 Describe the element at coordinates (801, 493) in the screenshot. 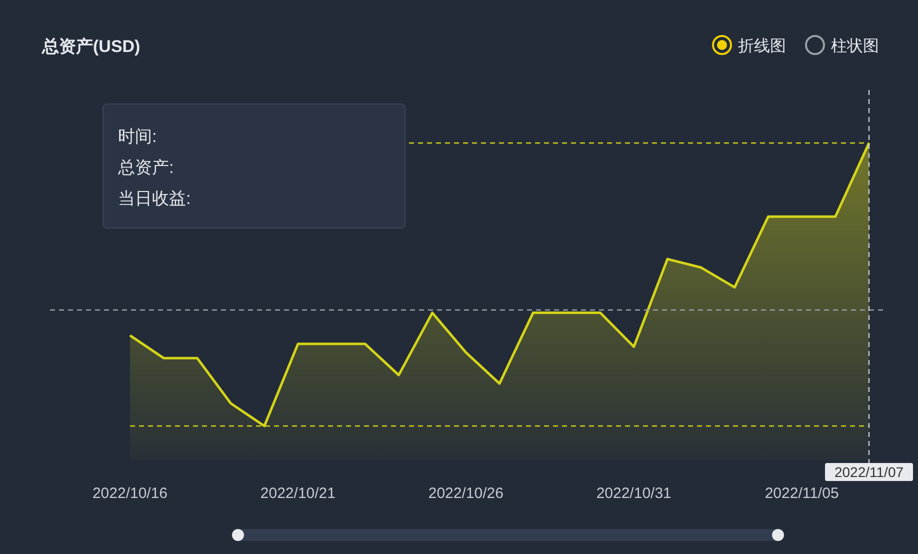

I see `x-tick-label: 2022/11/05` at that location.